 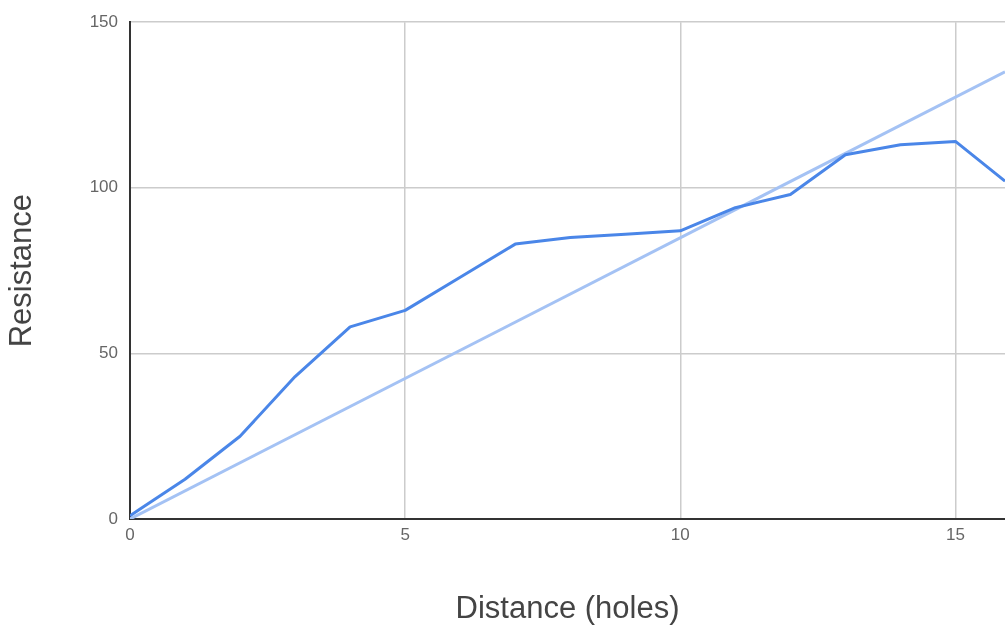 I want to click on x-tick-label: 10, so click(x=680, y=534).